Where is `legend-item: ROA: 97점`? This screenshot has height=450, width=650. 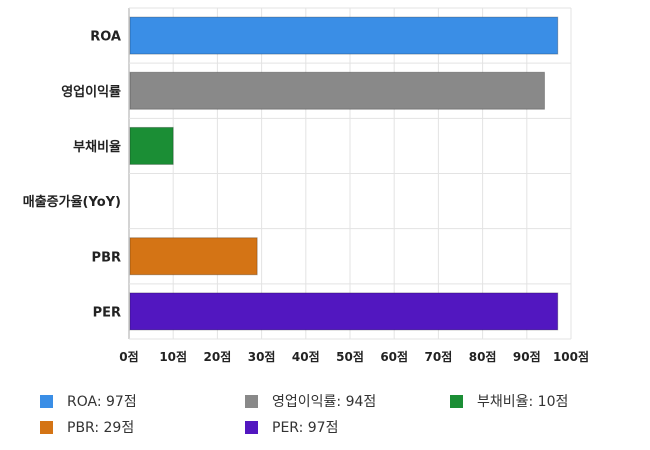
legend-item: ROA: 97점 is located at coordinates (88, 401).